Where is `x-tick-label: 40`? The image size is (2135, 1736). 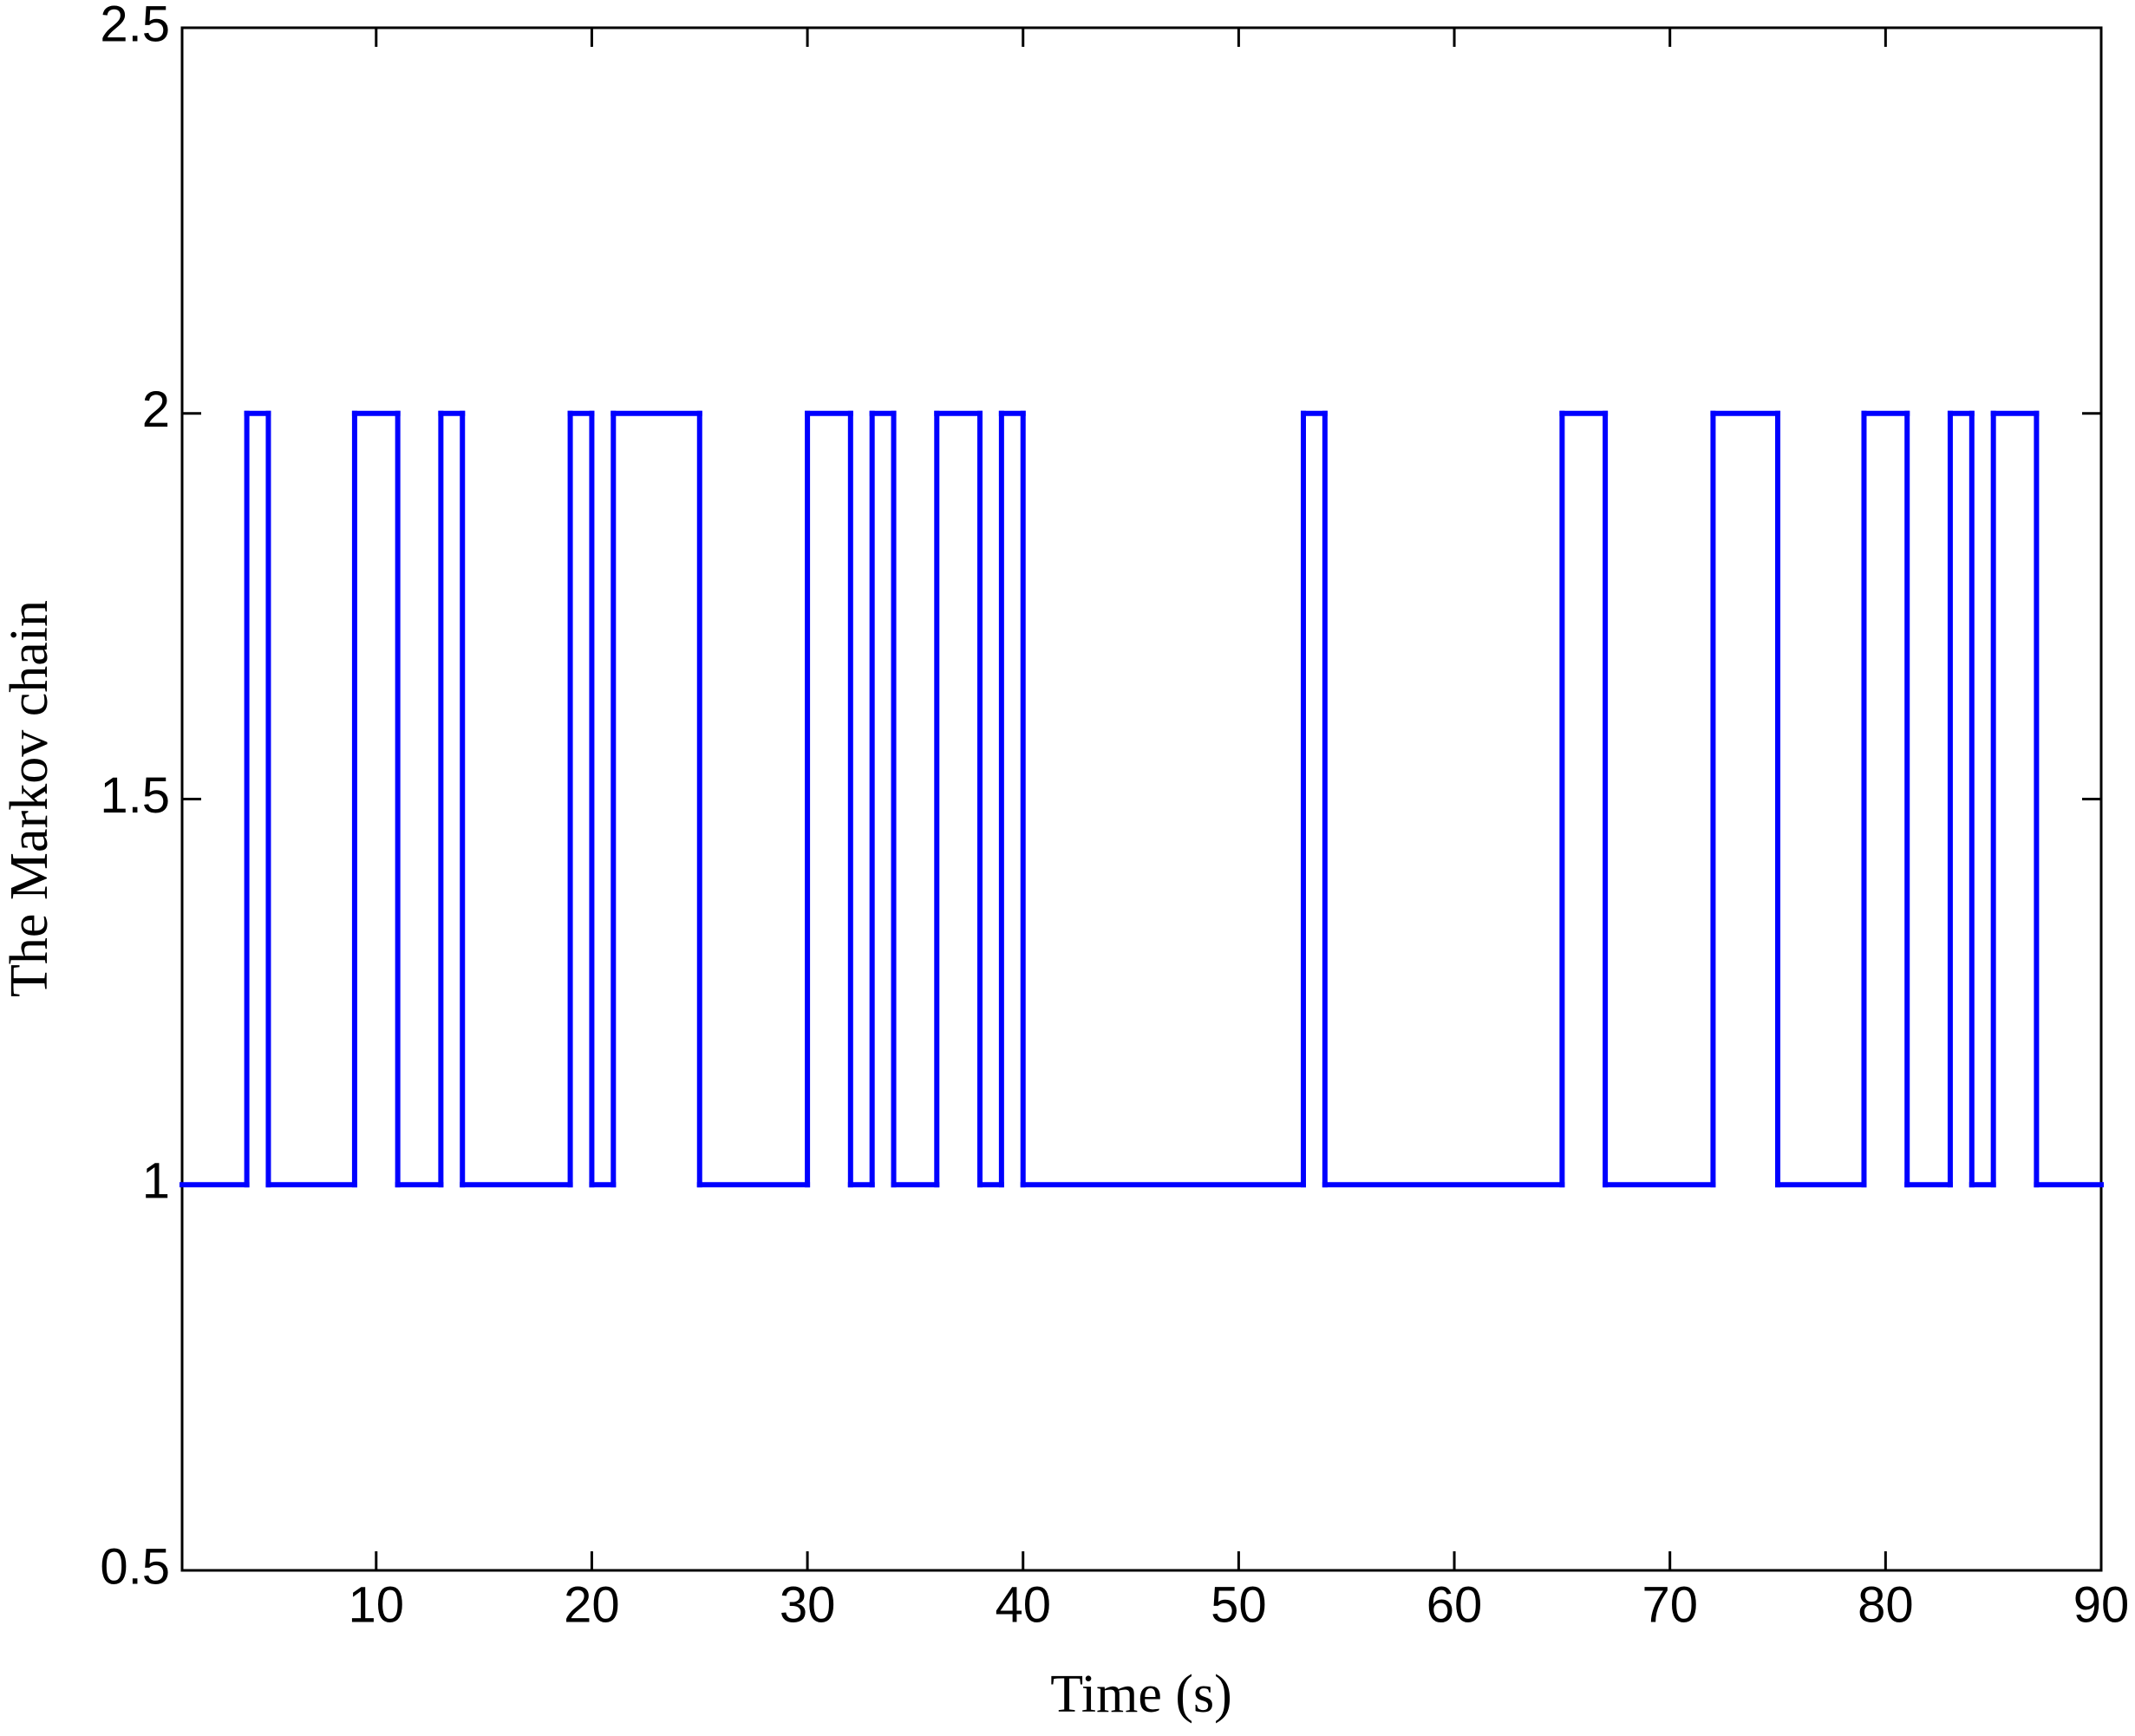 x-tick-label: 40 is located at coordinates (1023, 1605).